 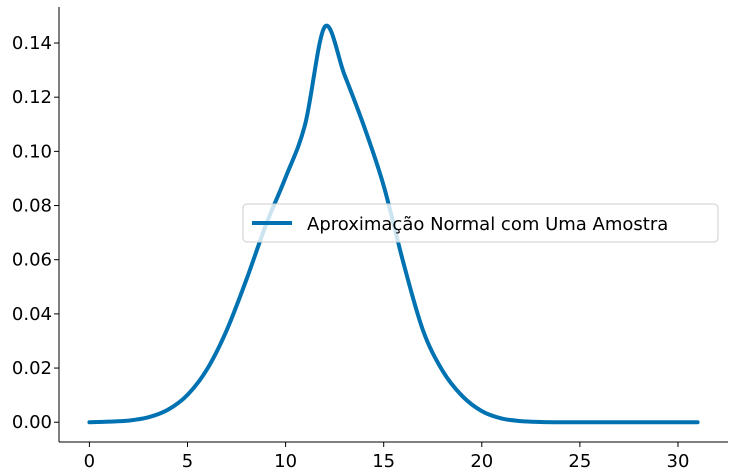 I want to click on x-tick-label: 10, so click(x=285, y=461).